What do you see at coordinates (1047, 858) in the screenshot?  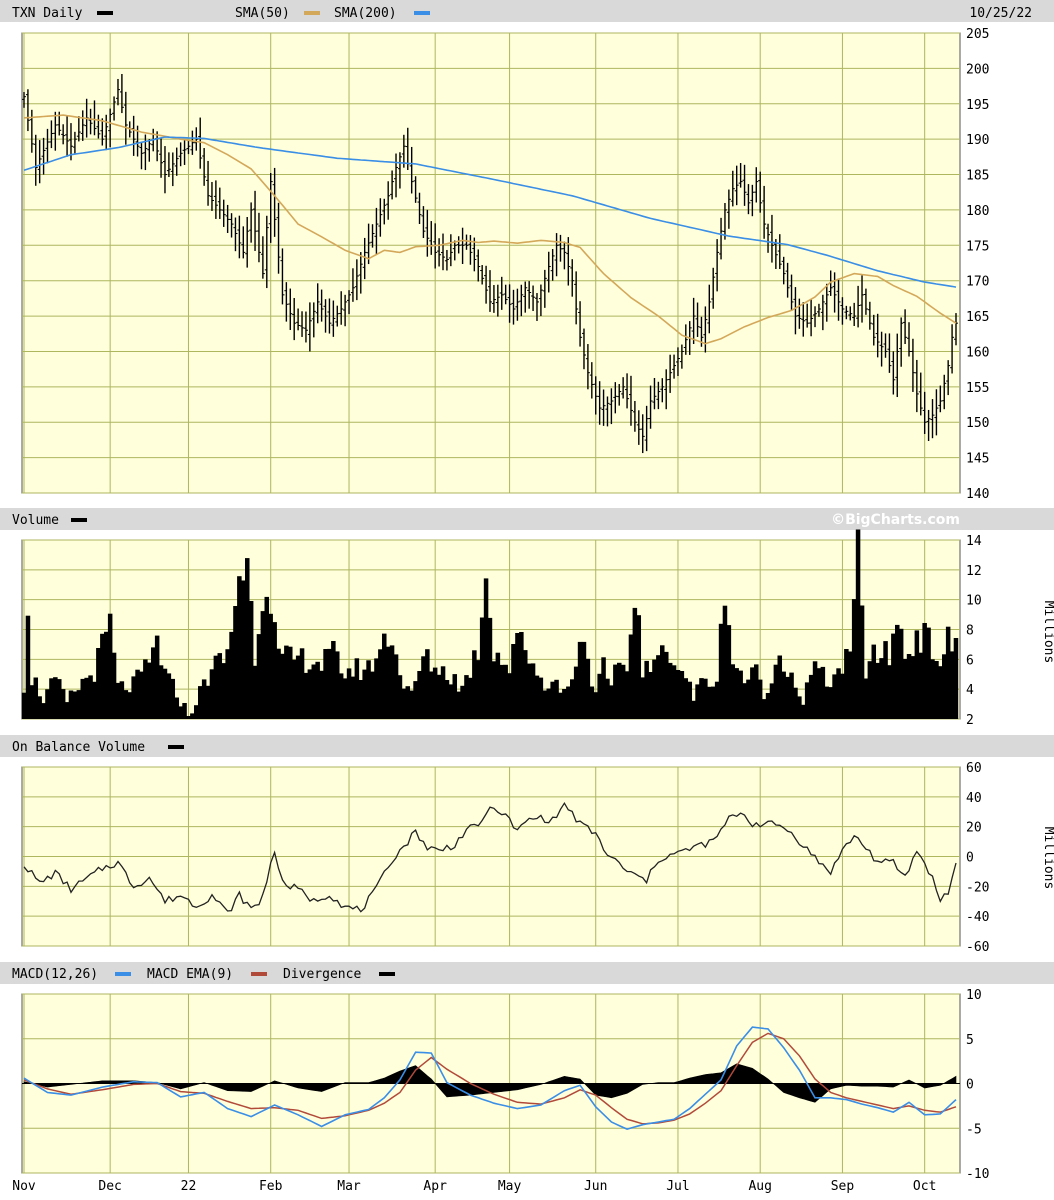 I see `obv-y-unit: Millions` at bounding box center [1047, 858].